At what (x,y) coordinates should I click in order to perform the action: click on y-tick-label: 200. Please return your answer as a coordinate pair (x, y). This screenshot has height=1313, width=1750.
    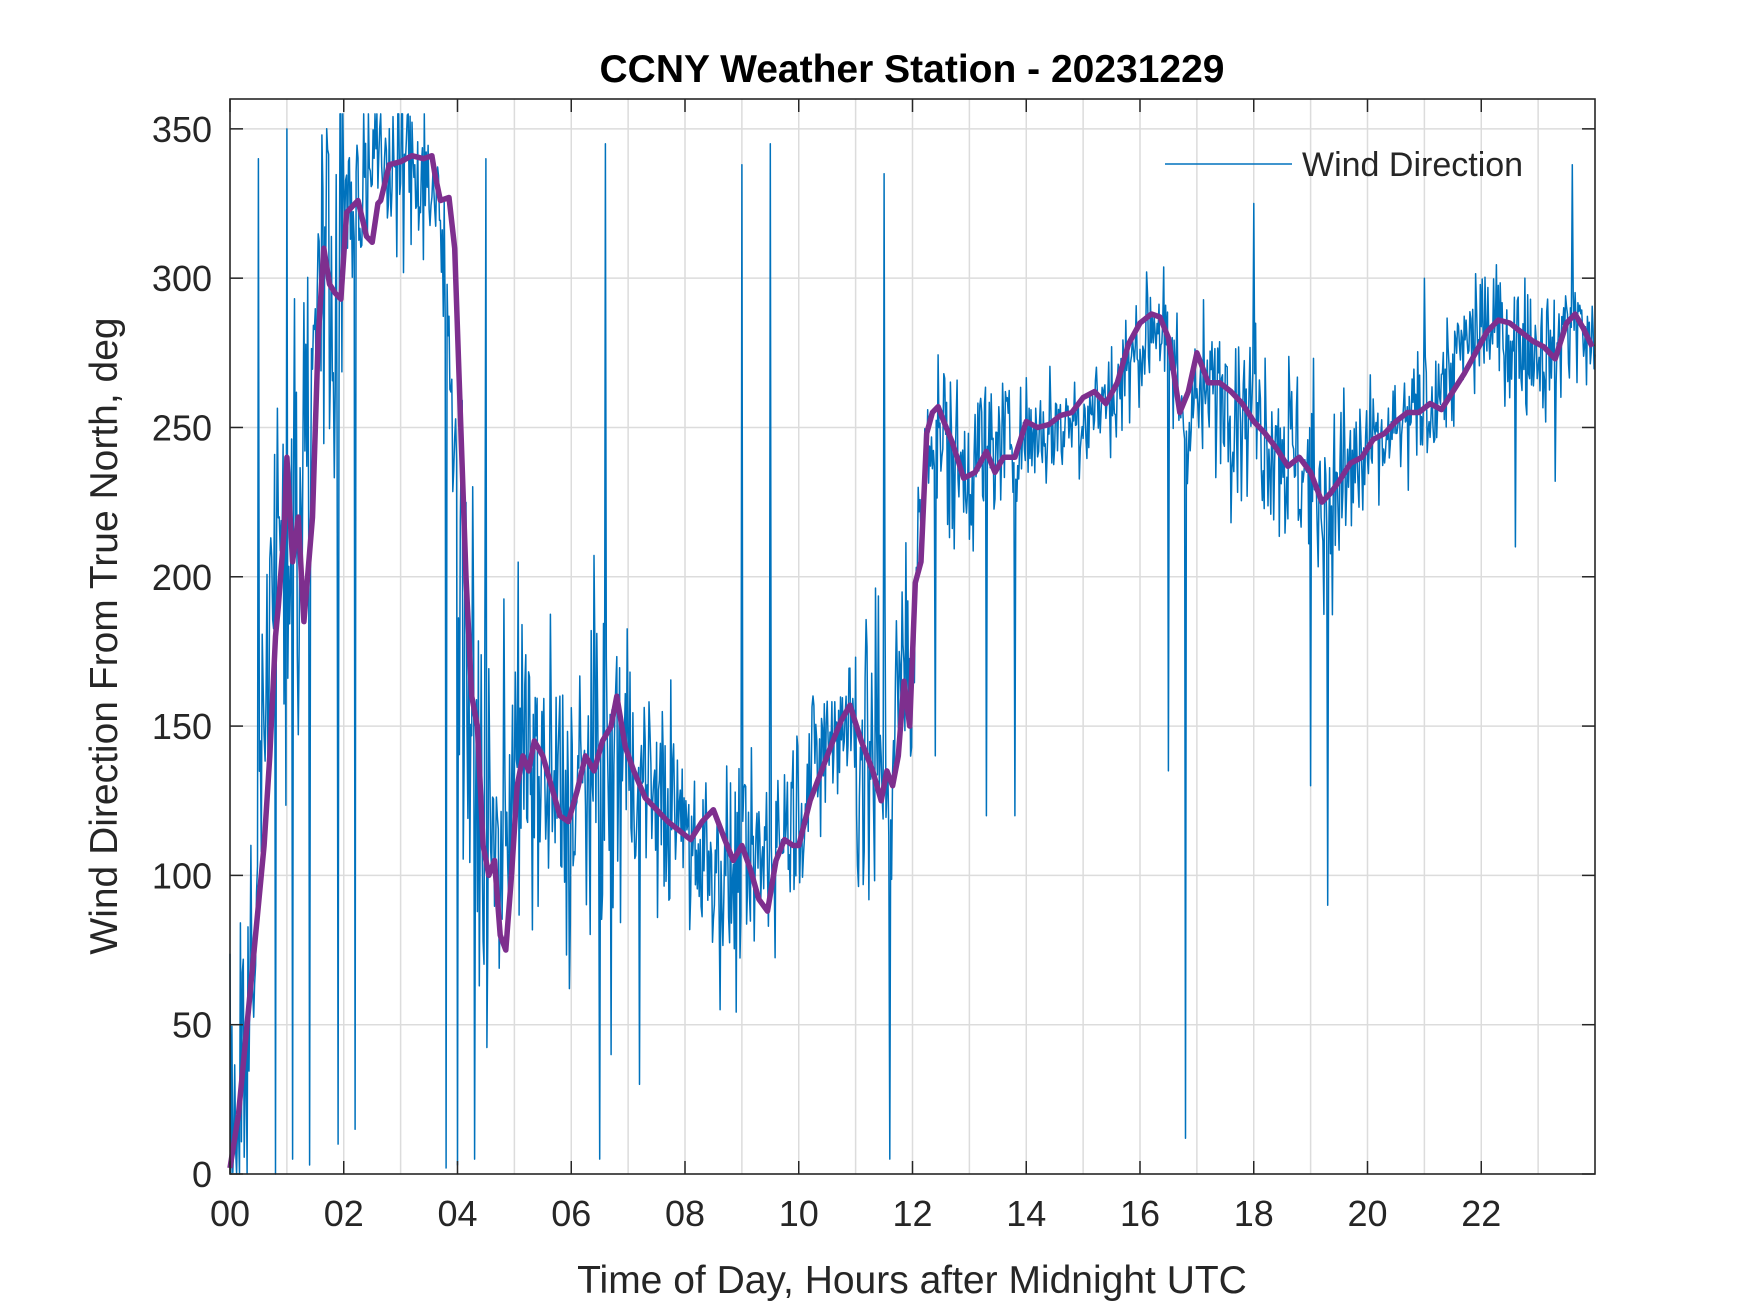
    Looking at the image, I should click on (182, 577).